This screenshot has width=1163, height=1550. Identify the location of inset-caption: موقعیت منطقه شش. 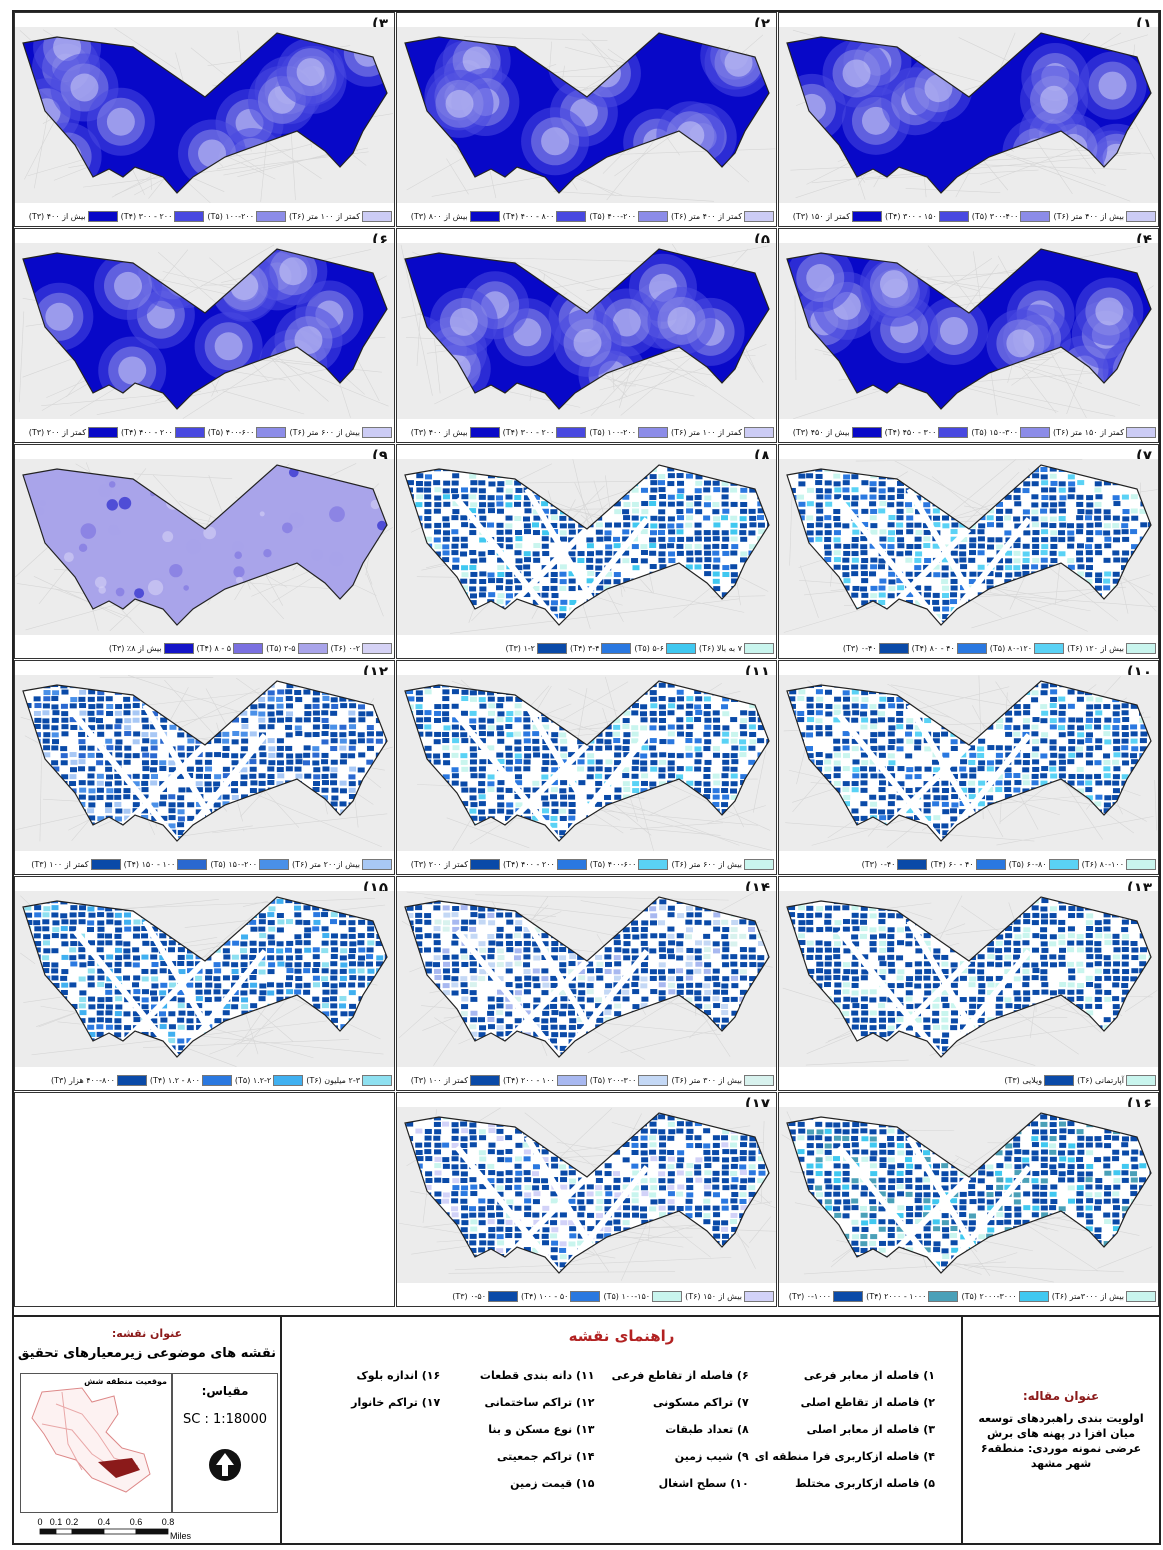
(125, 1381).